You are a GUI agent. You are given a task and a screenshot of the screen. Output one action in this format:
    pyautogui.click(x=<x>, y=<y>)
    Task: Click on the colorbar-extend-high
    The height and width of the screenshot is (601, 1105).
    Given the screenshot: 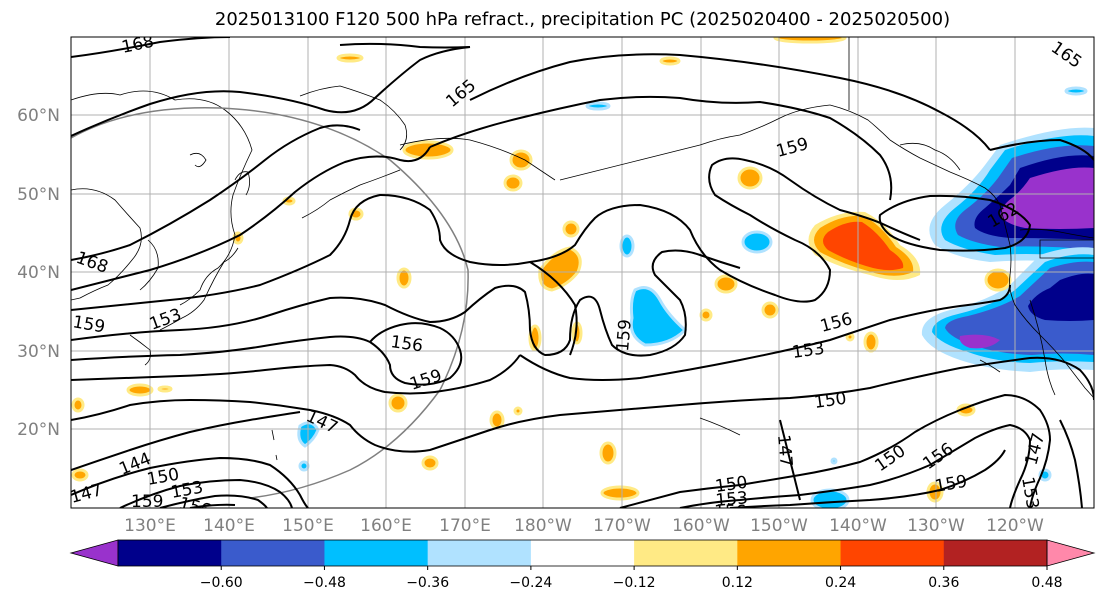 What is the action you would take?
    pyautogui.click(x=1071, y=553)
    